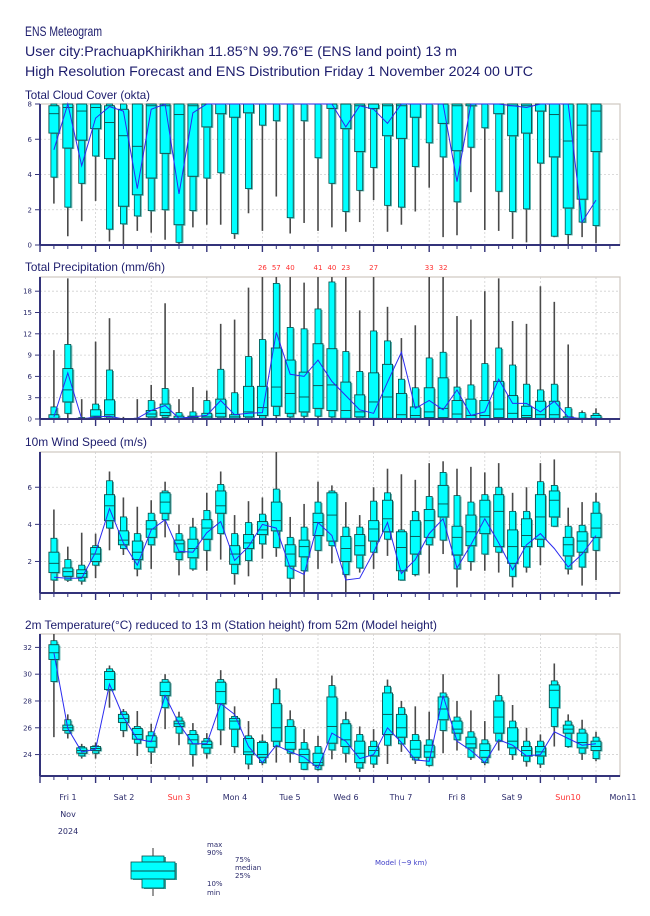  What do you see at coordinates (30, 488) in the screenshot?
I see `wind-y-tick-label: 6` at bounding box center [30, 488].